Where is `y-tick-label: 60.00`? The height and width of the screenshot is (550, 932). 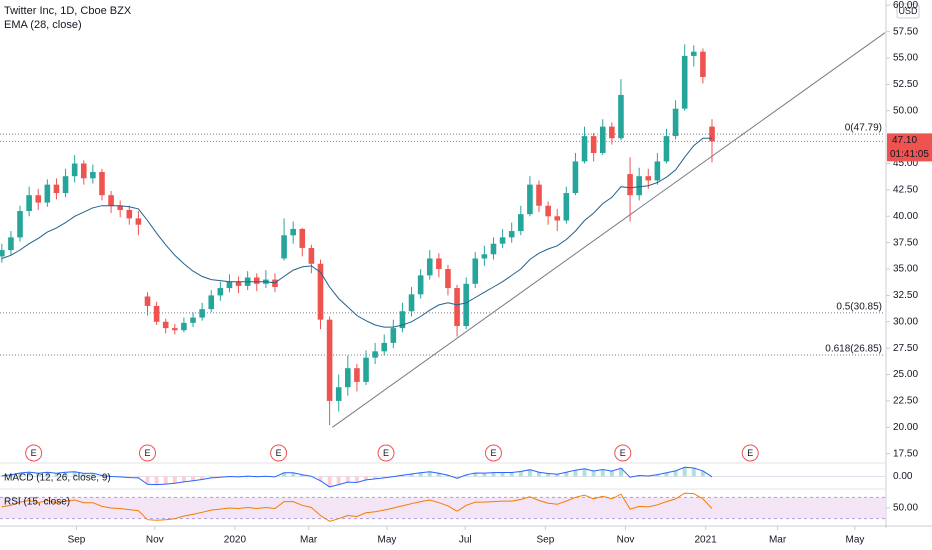
y-tick-label: 60.00 is located at coordinates (905, 5).